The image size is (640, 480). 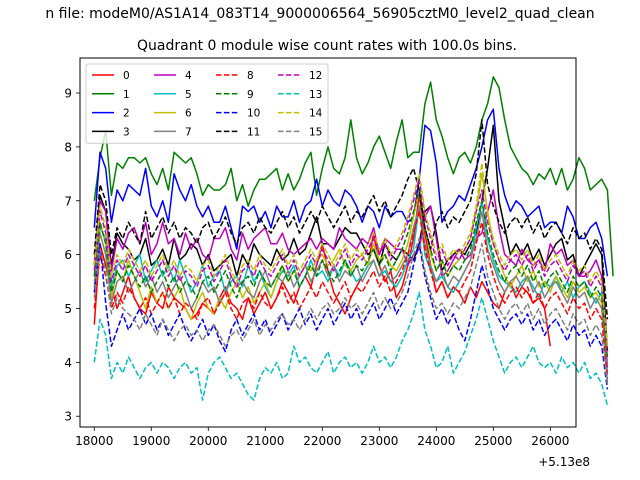 What do you see at coordinates (126, 76) in the screenshot?
I see `legend-label-0: 0` at bounding box center [126, 76].